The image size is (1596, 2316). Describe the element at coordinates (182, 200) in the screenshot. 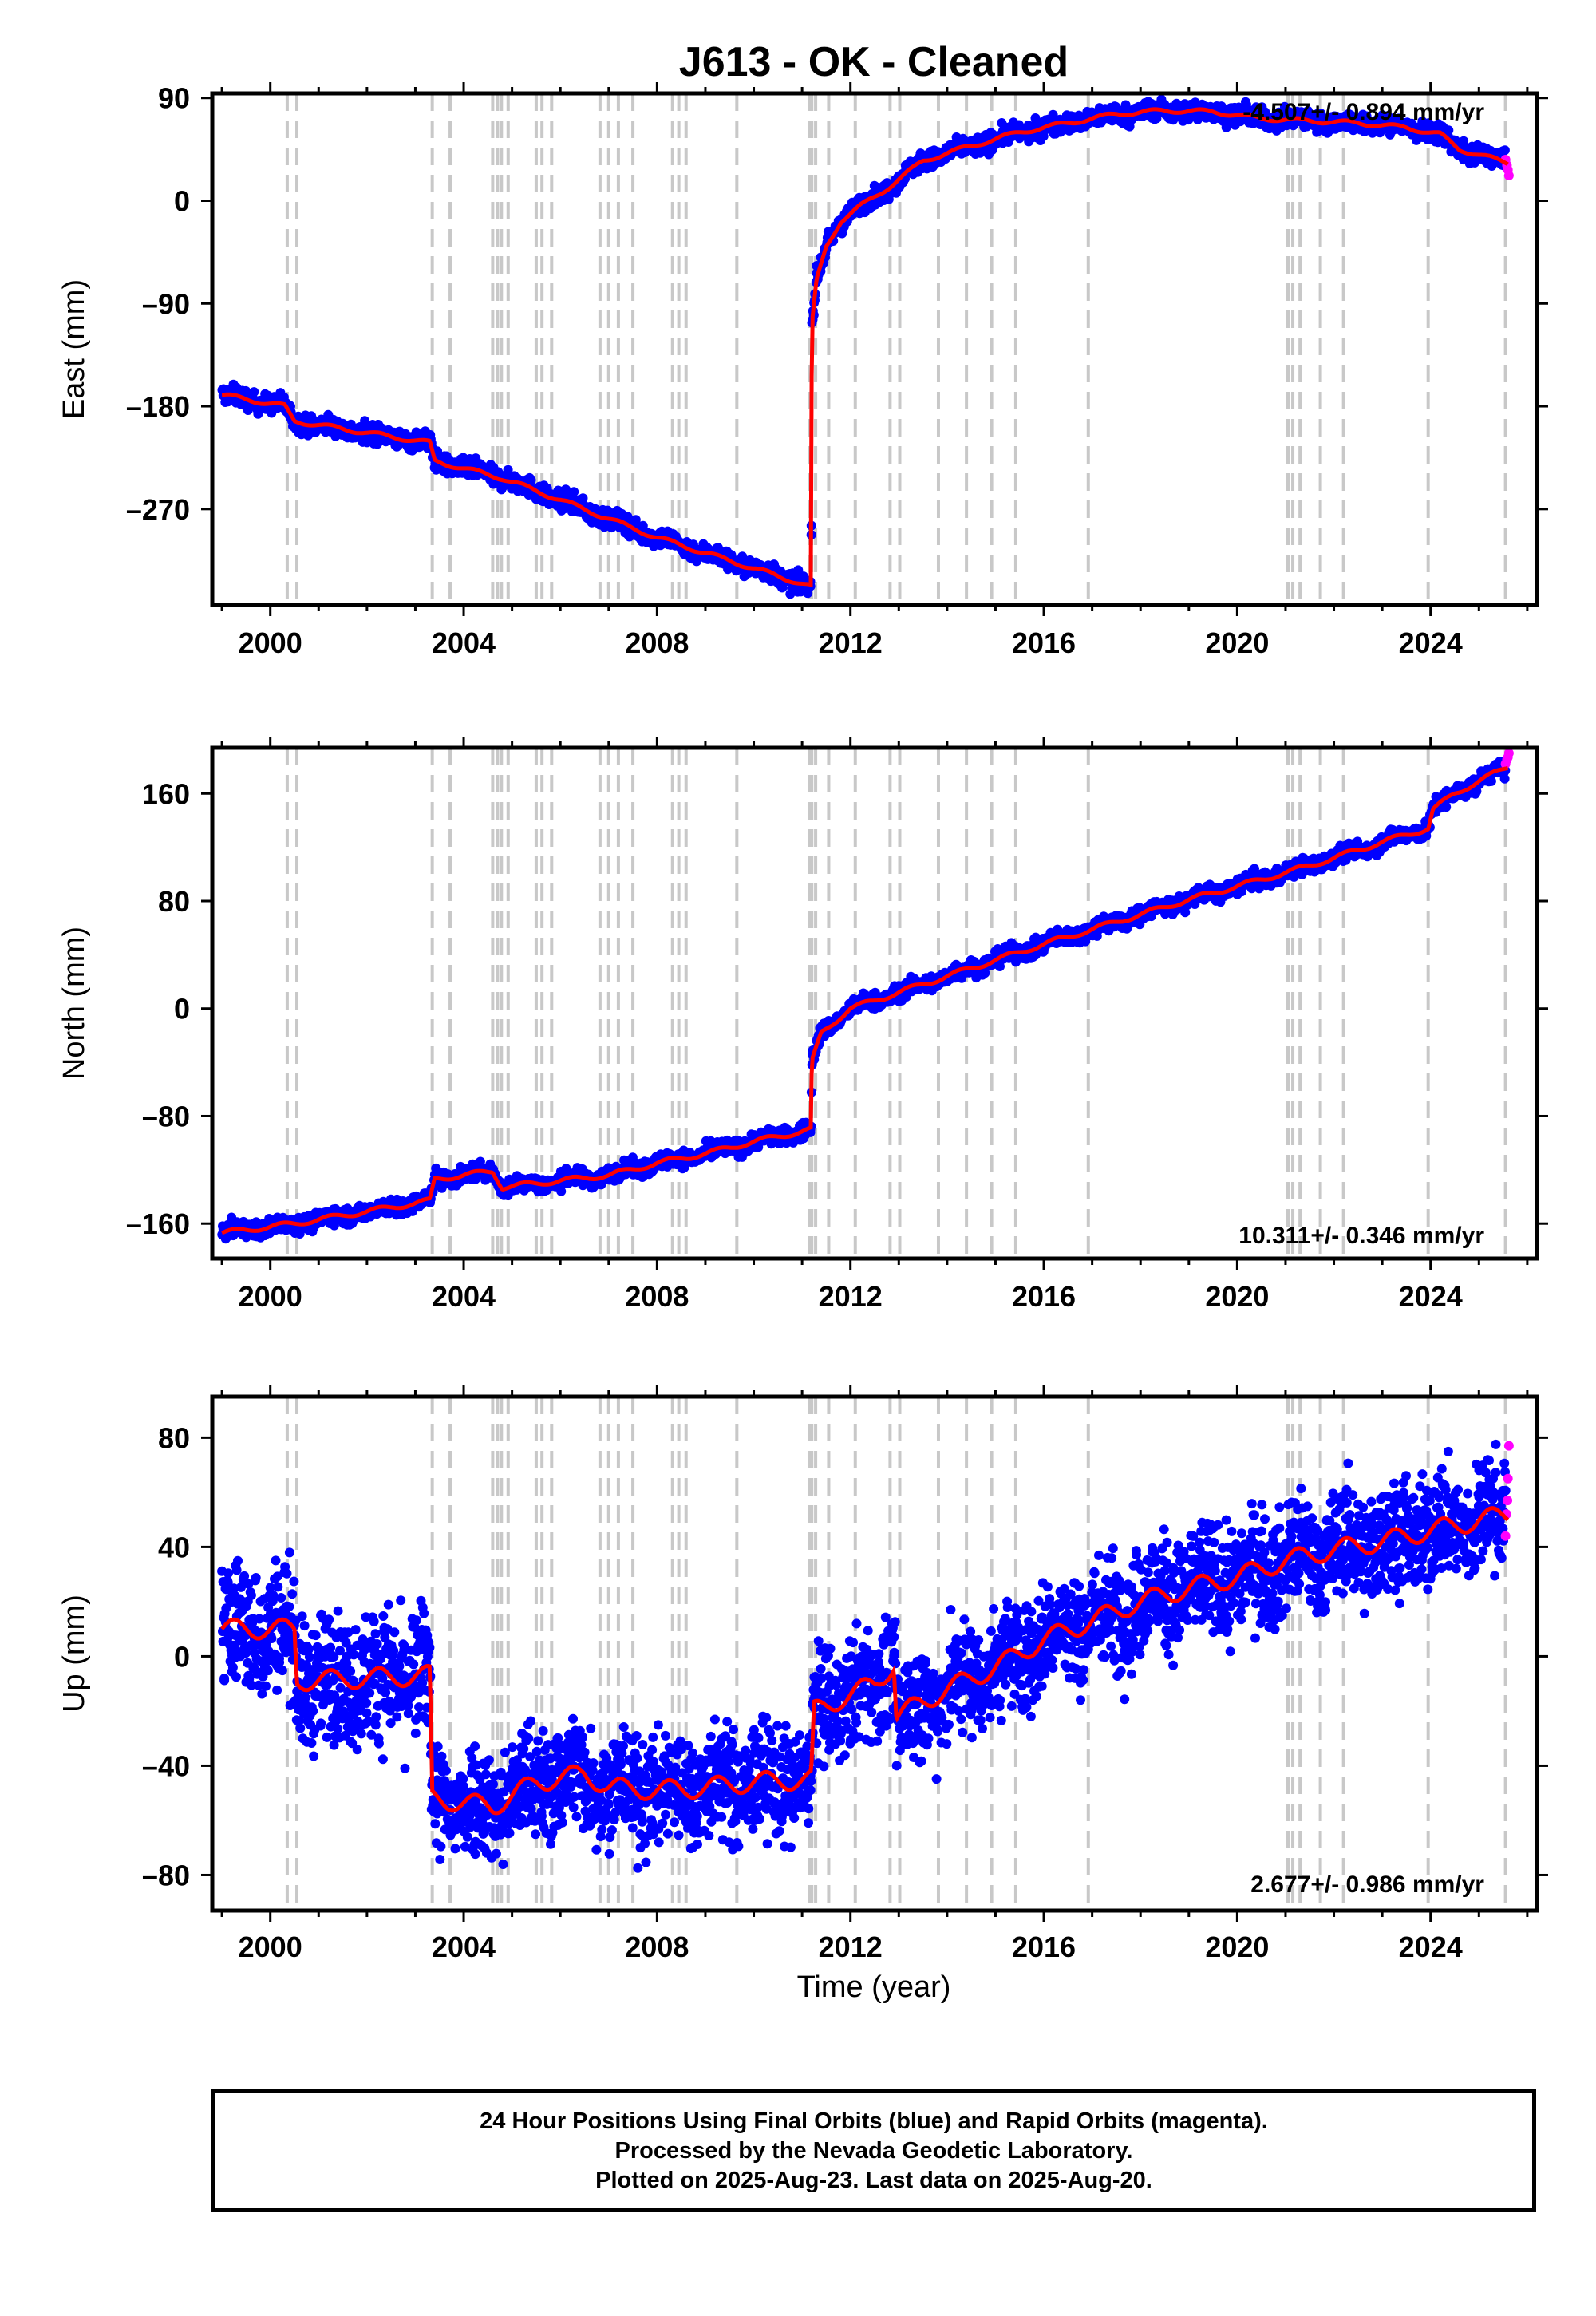

I see `y-tick-label: 0` at that location.